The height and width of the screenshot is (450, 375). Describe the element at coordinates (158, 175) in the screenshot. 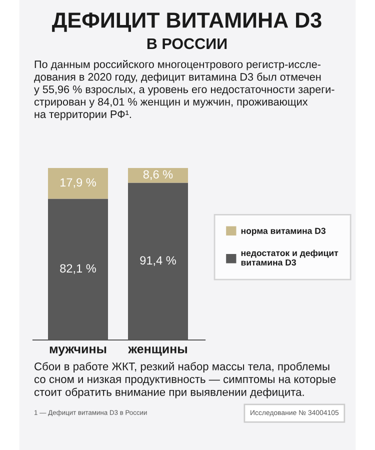

I see `data-label: 8,6 %` at that location.